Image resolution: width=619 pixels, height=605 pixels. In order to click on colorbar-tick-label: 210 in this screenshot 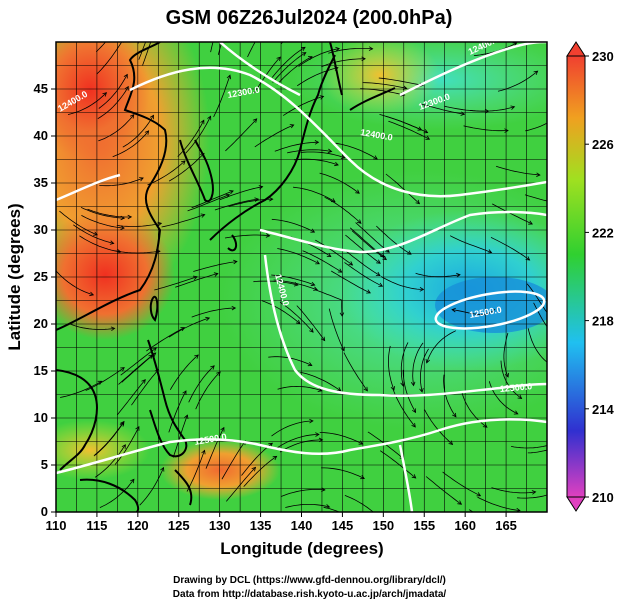, I will do `click(603, 497)`.